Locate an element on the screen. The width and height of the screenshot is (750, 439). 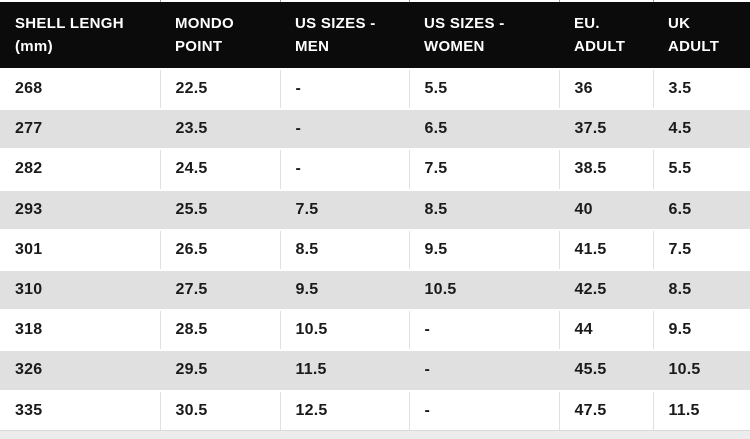
table-cell: 310 is located at coordinates (80, 289).